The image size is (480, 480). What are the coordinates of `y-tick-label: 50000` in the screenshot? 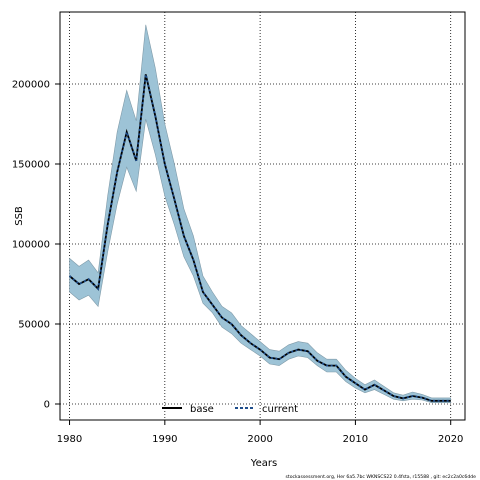 It's located at (34, 325).